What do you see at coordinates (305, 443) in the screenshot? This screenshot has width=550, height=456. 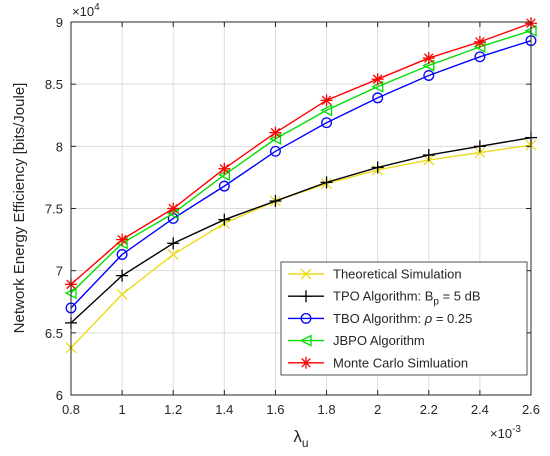 I see `x-axis-label-subscript: u` at bounding box center [305, 443].